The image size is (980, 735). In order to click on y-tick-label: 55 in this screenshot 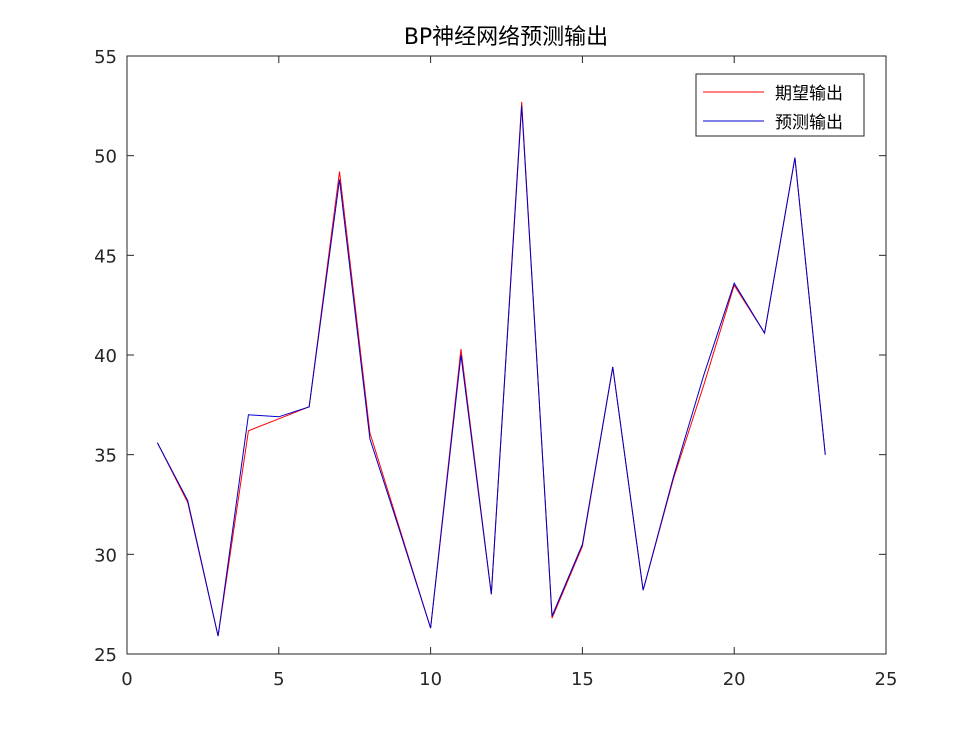, I will do `click(105, 57)`.